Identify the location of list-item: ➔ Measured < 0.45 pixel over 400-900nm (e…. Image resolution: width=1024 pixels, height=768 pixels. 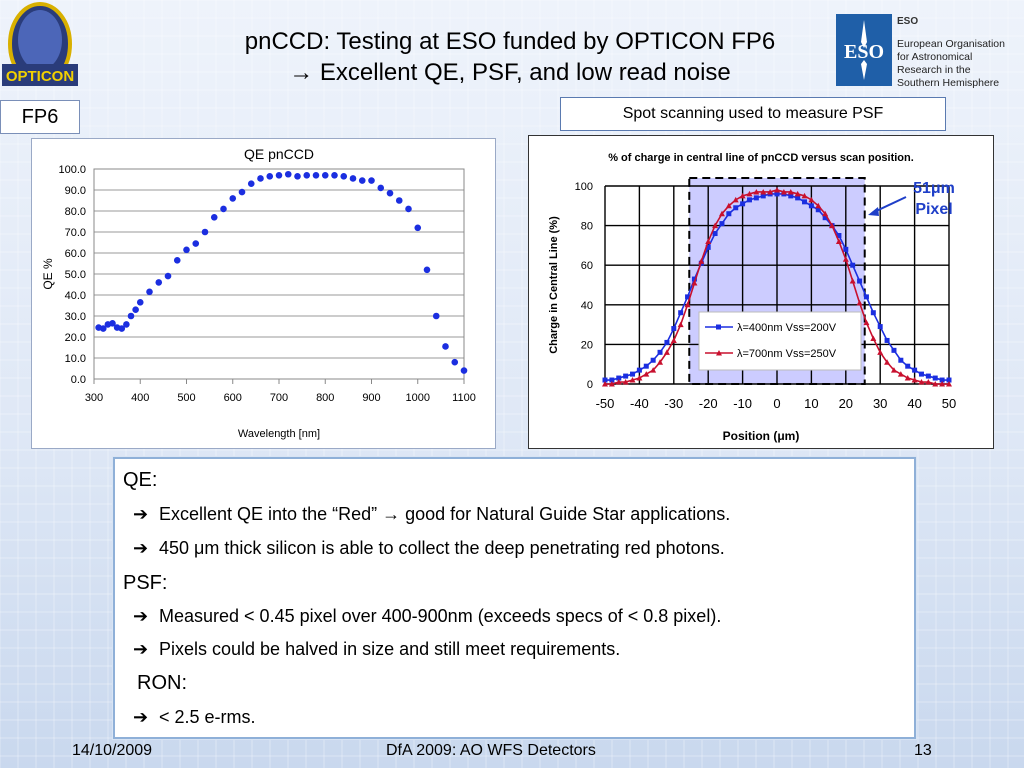
(427, 616).